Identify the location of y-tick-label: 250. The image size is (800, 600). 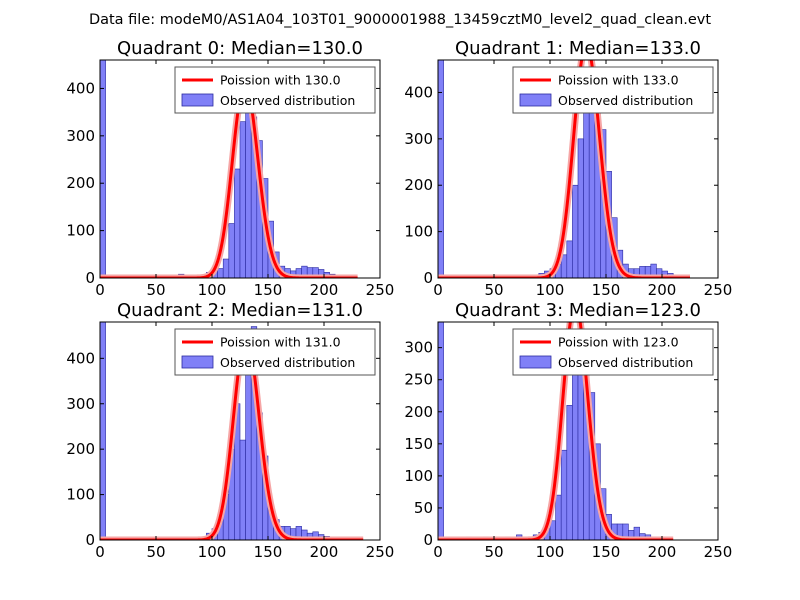
(418, 380).